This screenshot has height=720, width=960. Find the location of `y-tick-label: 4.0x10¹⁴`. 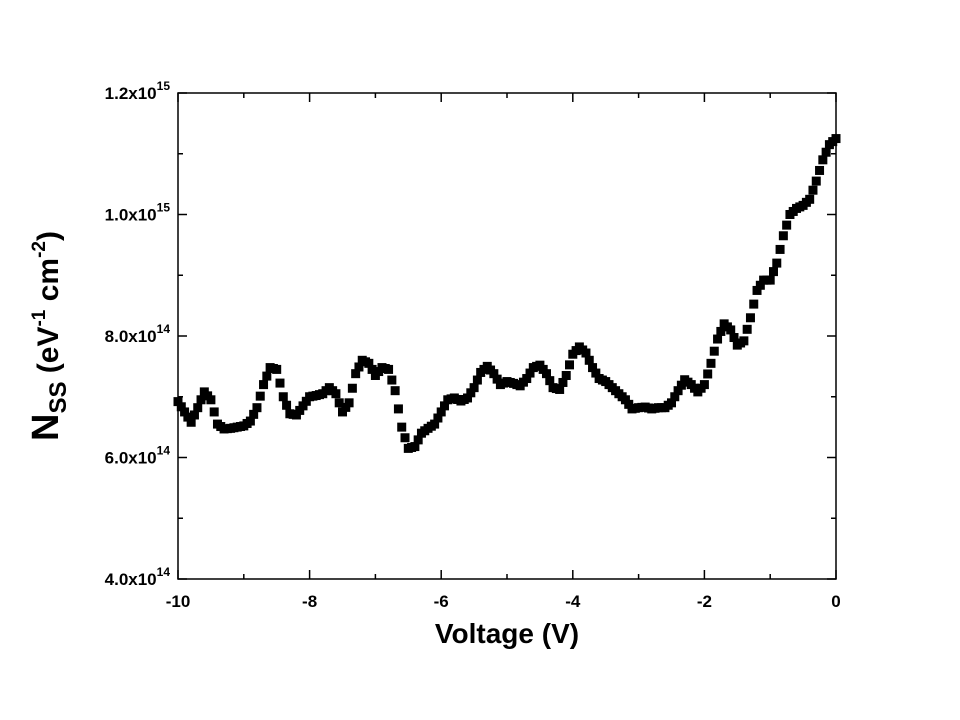

y-tick-label: 4.0x10¹⁴ is located at coordinates (138, 577).